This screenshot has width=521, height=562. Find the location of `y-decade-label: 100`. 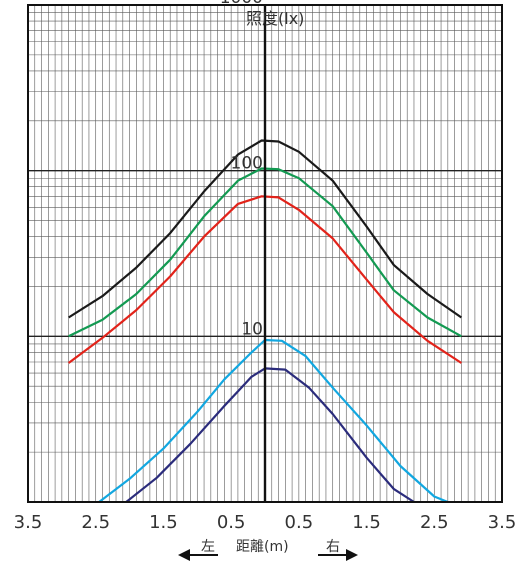

y-decade-label: 100 is located at coordinates (247, 164).